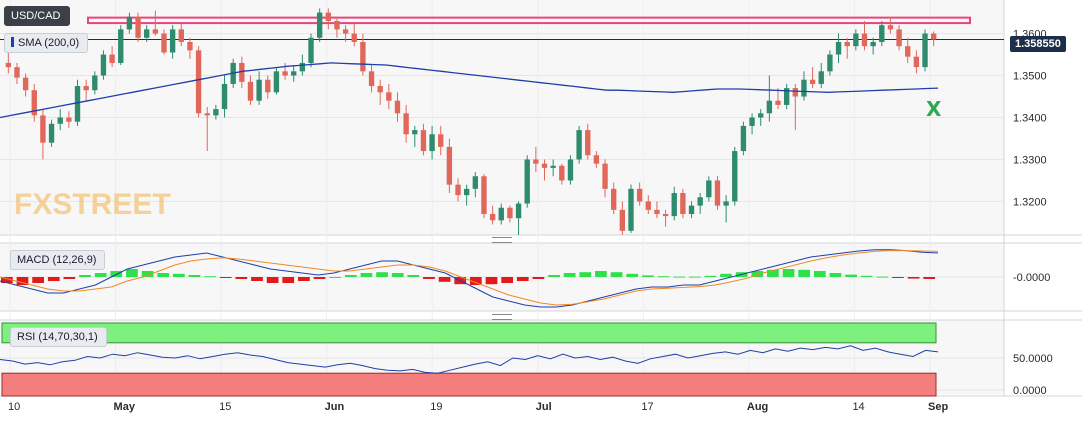 This screenshot has height=422, width=1082. I want to click on time-tick-label: 19, so click(436, 407).